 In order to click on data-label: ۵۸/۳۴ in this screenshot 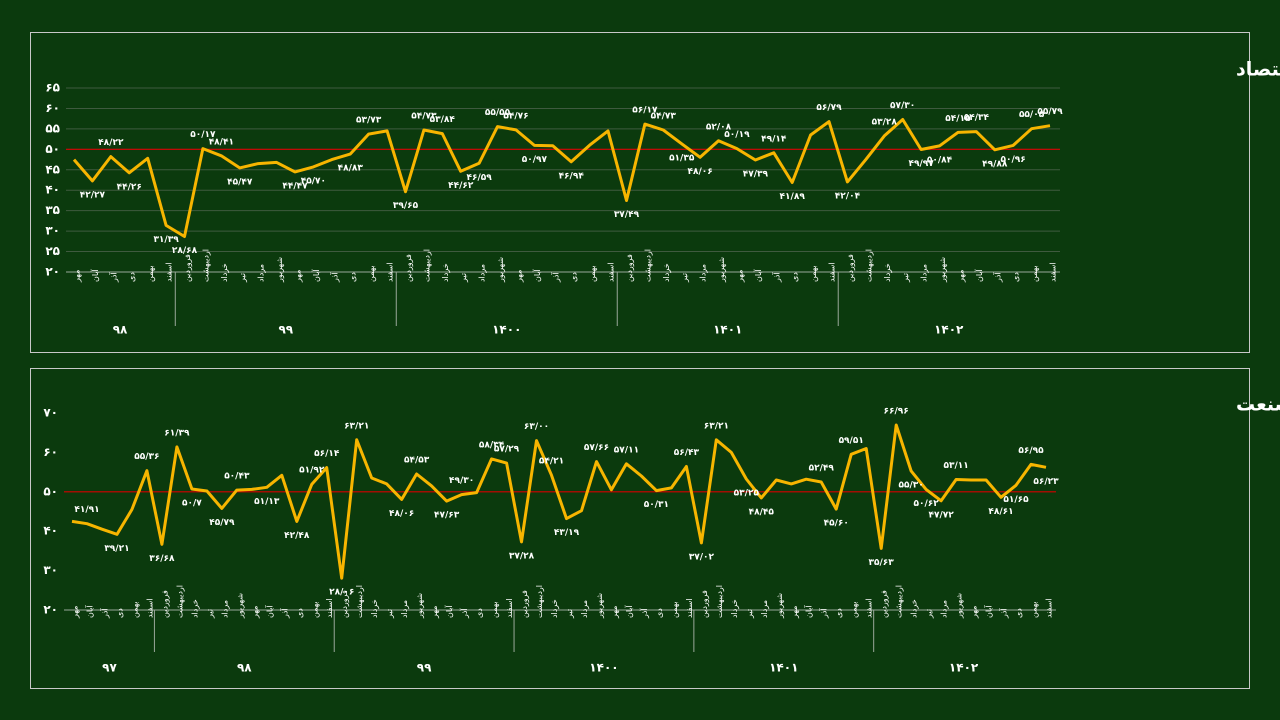, I will do `click(492, 445)`.